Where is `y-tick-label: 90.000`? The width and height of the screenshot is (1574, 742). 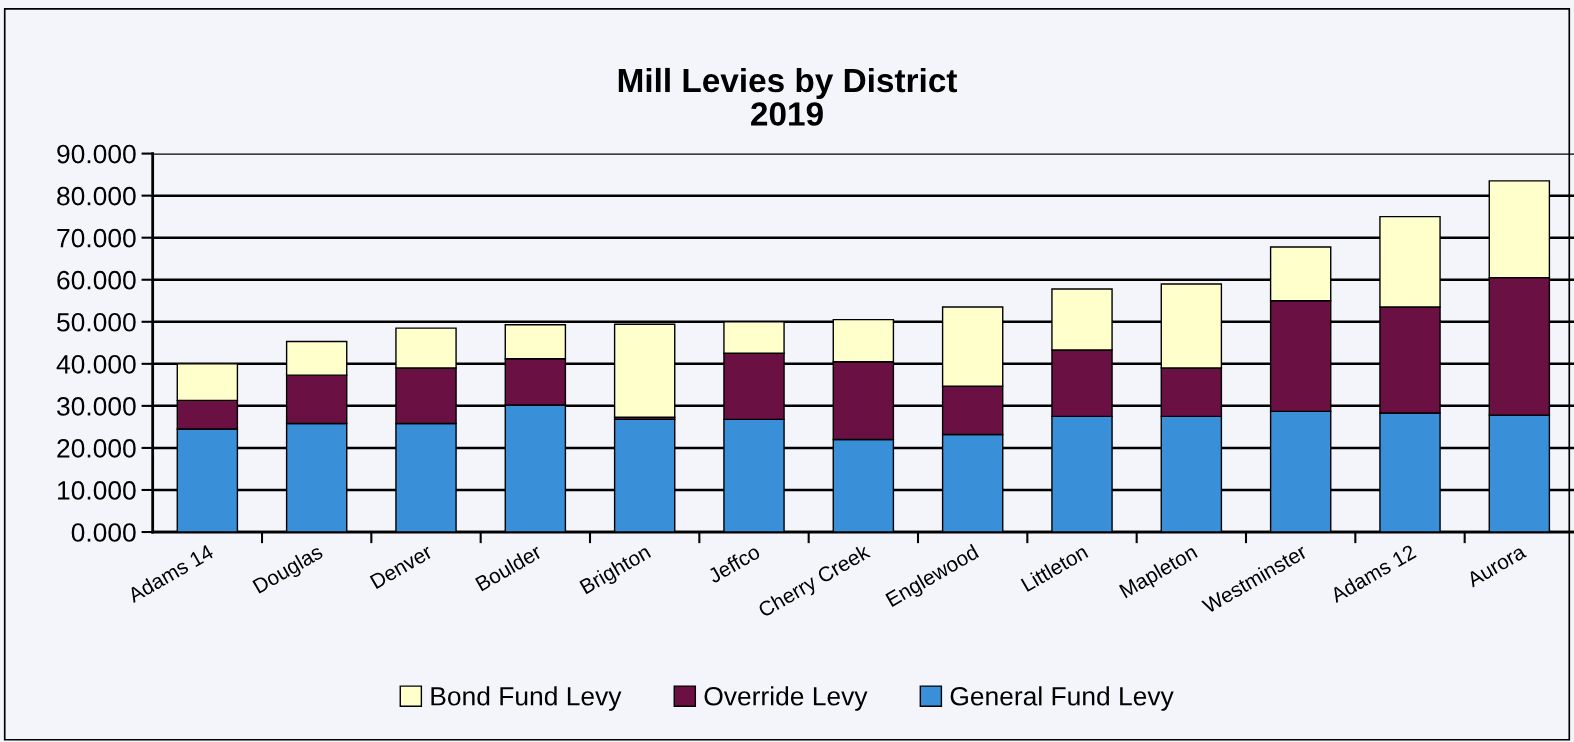
y-tick-label: 90.000 is located at coordinates (96, 154).